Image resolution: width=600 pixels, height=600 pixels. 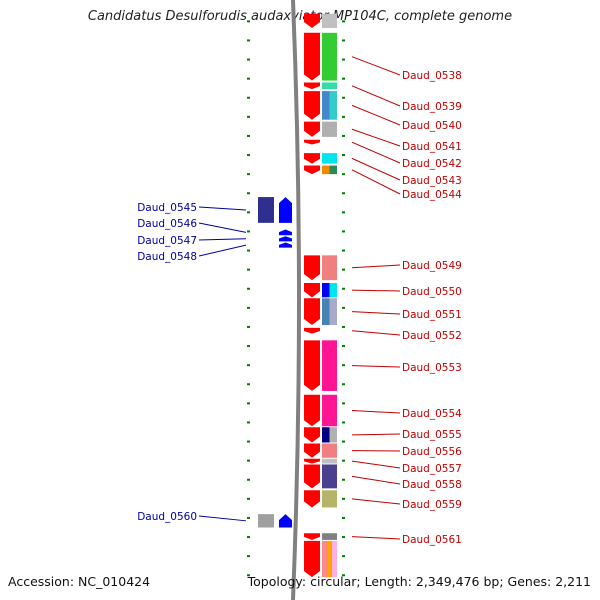 What do you see at coordinates (432, 414) in the screenshot?
I see `gene-label-daud_0554: Daud_0554` at bounding box center [432, 414].